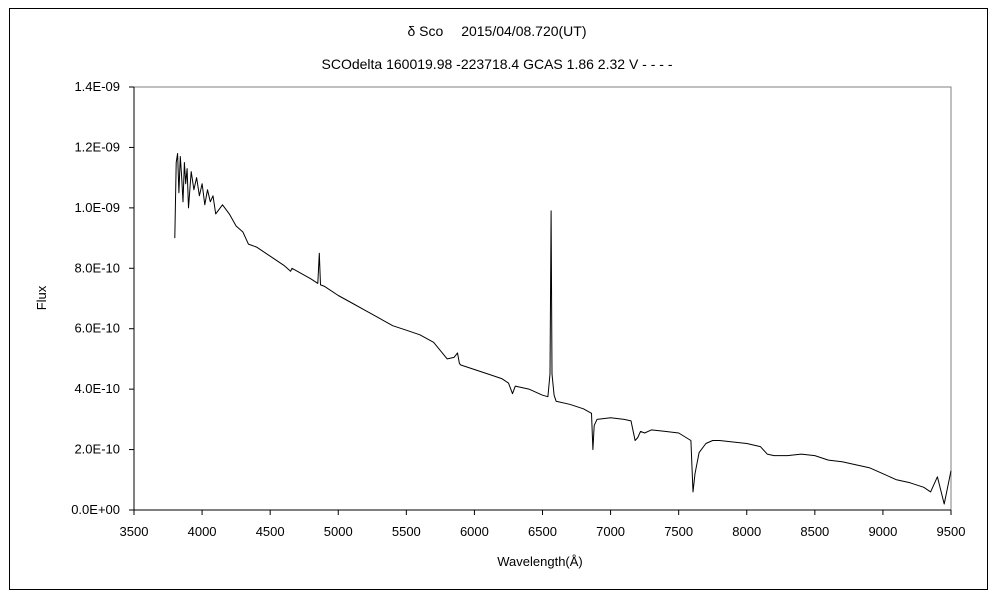 The width and height of the screenshot is (1000, 600). I want to click on x-tick-label: 6000, so click(474, 531).